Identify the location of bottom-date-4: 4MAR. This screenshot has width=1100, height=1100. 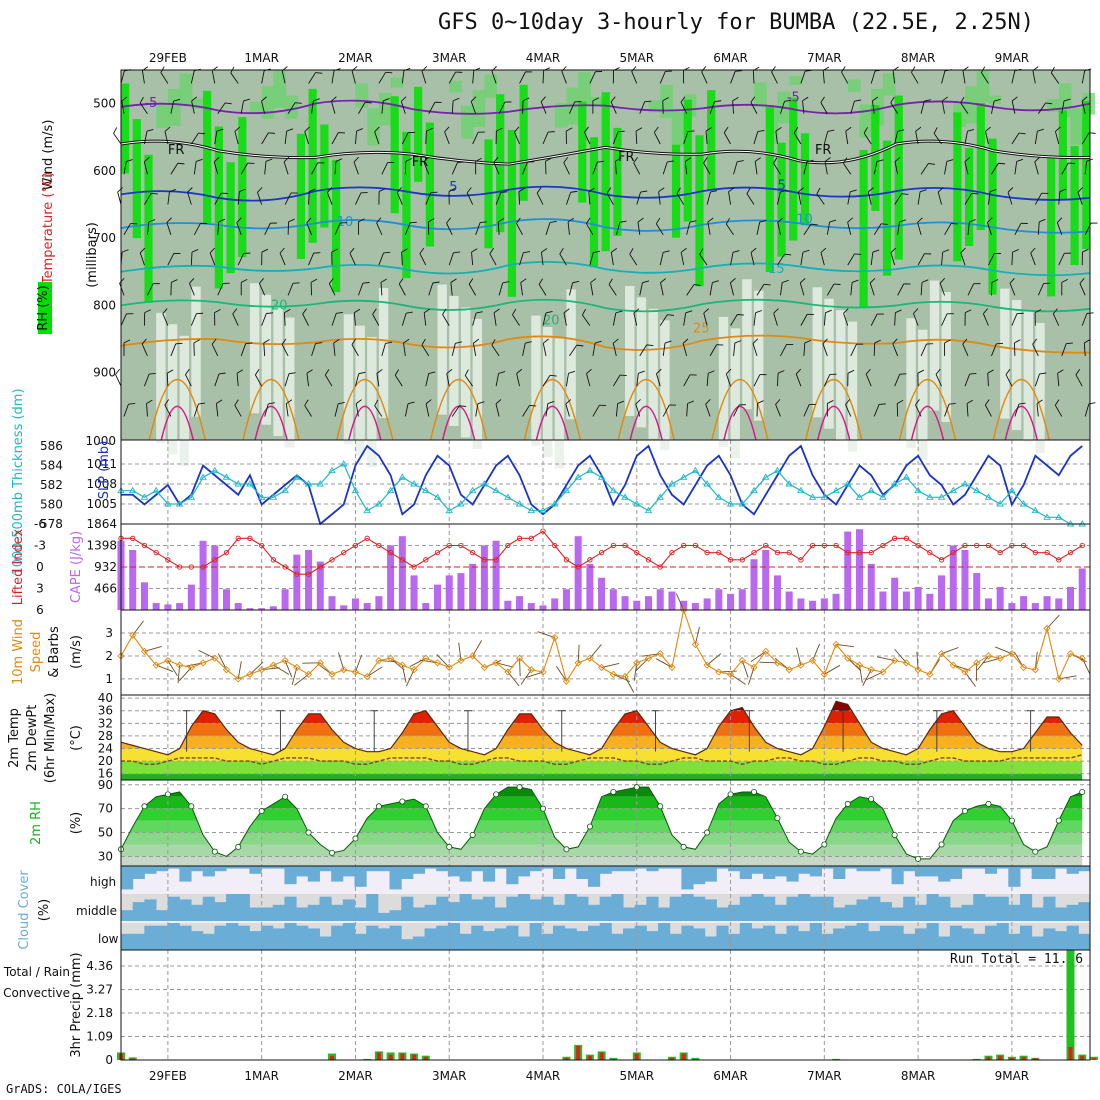
(543, 1076).